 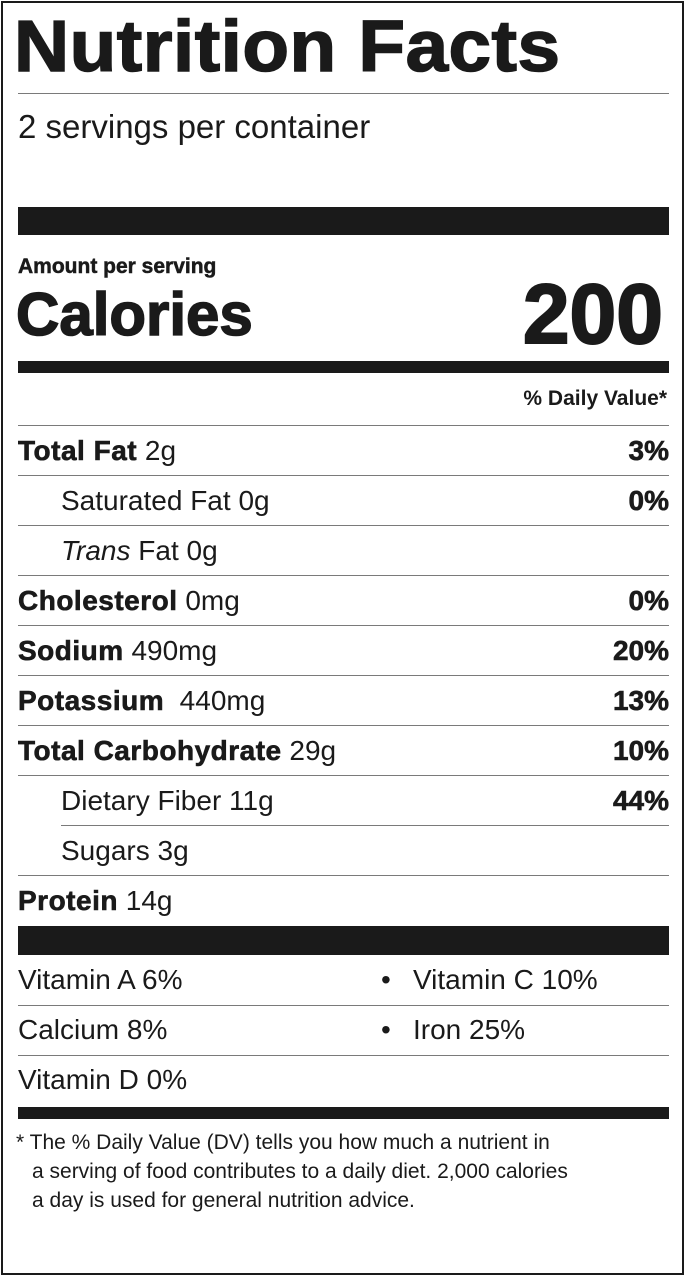 I want to click on nutrient-amount: 11g, so click(x=251, y=800).